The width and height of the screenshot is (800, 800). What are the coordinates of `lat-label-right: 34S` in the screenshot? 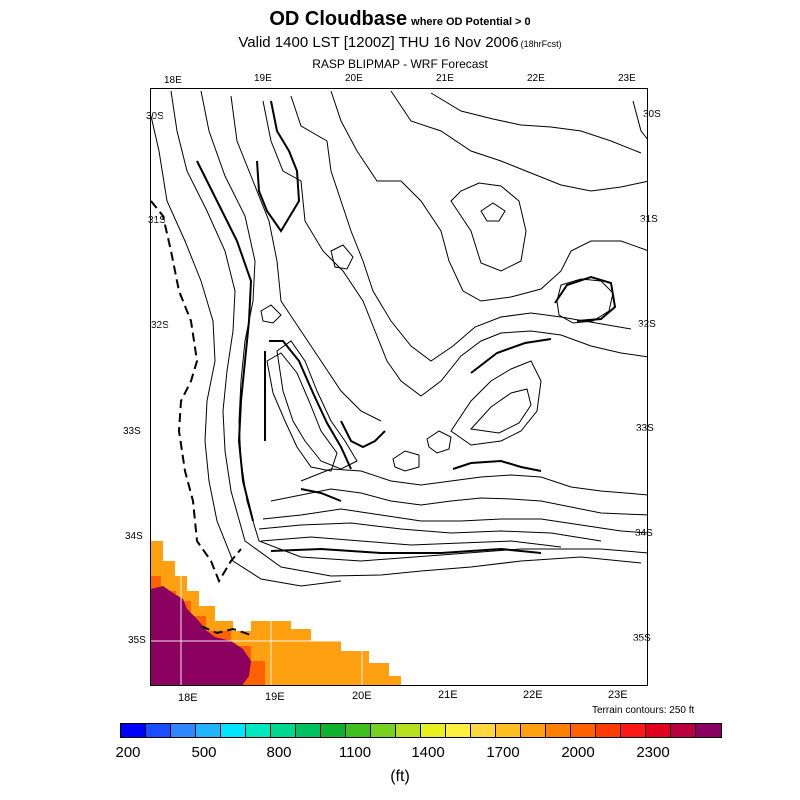 It's located at (644, 533).